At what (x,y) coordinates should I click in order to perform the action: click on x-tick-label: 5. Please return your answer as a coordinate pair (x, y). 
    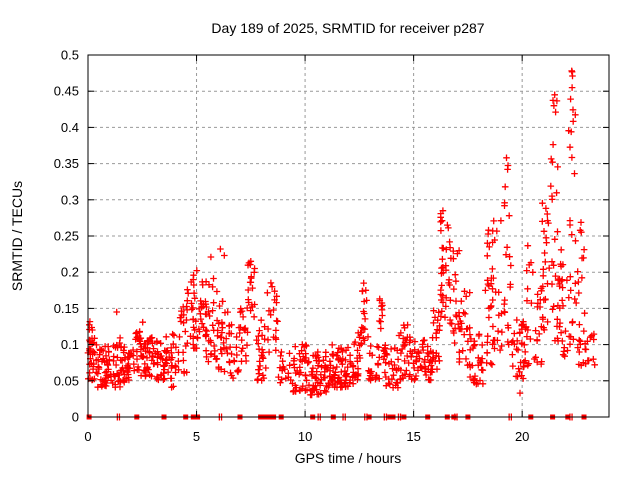
    Looking at the image, I should click on (196, 436).